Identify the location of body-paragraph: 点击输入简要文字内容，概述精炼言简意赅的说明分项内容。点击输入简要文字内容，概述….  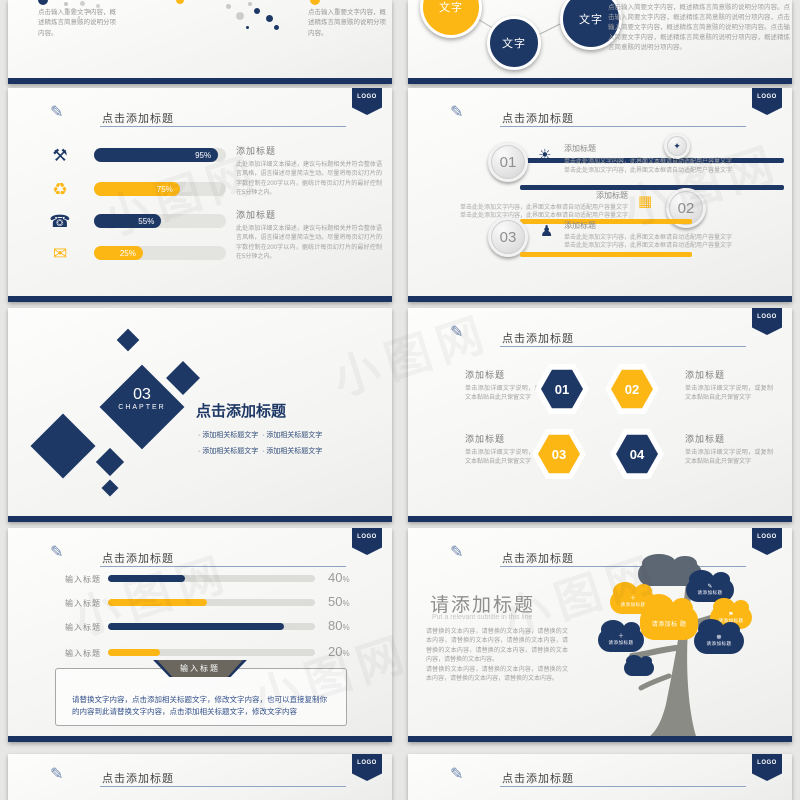
(699, 28).